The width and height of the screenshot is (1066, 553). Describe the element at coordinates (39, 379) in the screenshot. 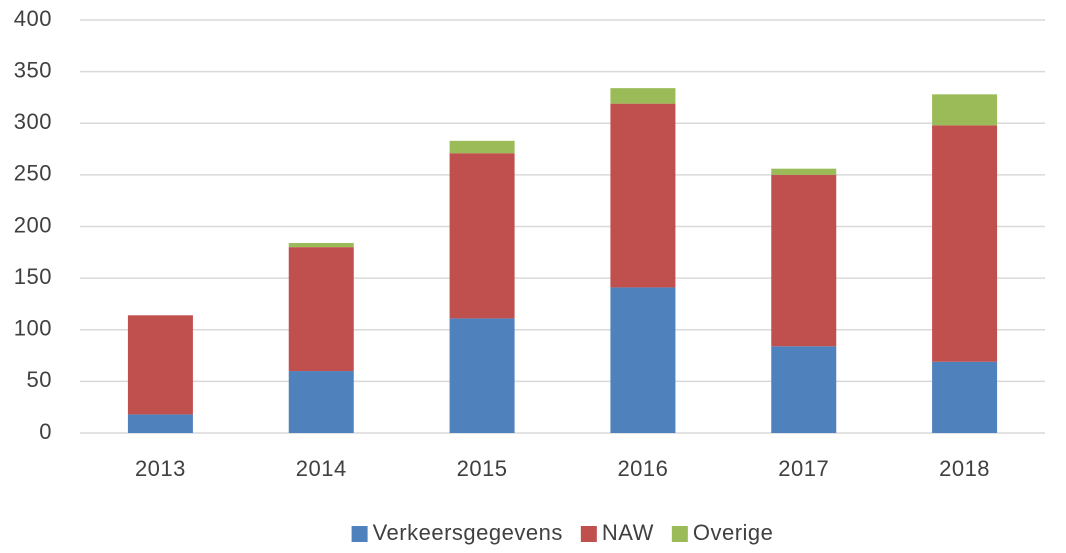

I see `y-tick-label: 50` at that location.